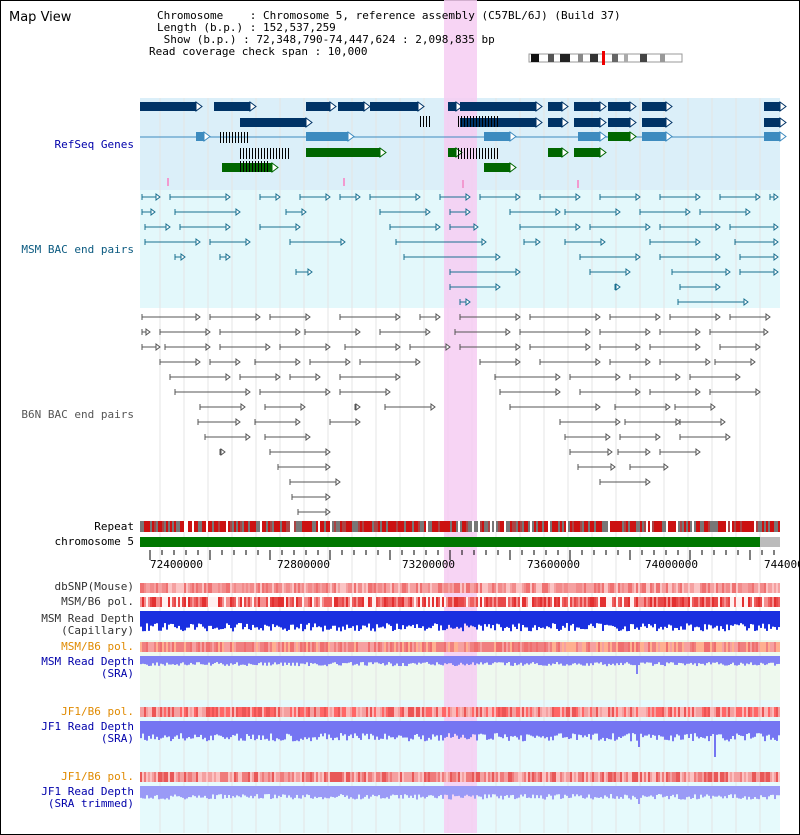  Describe the element at coordinates (470, 153) in the screenshot. I see `exon-tick` at that location.